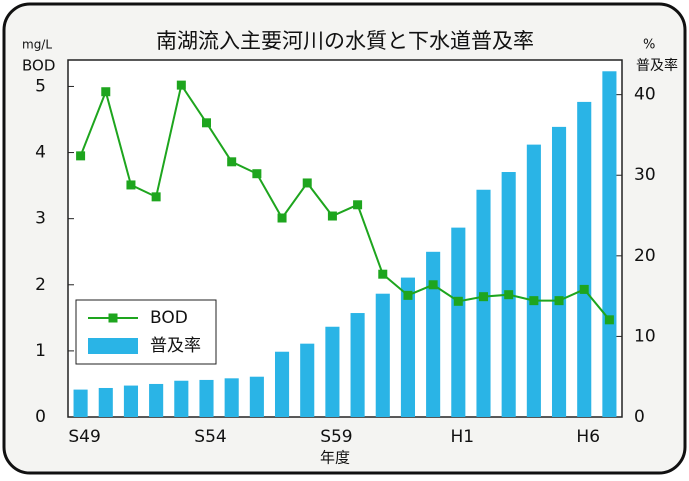 The height and width of the screenshot is (481, 689). I want to click on x-tick-label: S54, so click(210, 437).